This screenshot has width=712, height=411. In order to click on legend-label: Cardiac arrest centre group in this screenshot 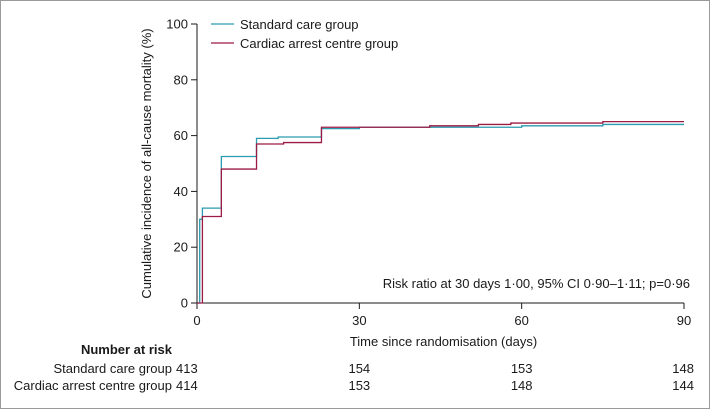, I will do `click(319, 43)`.